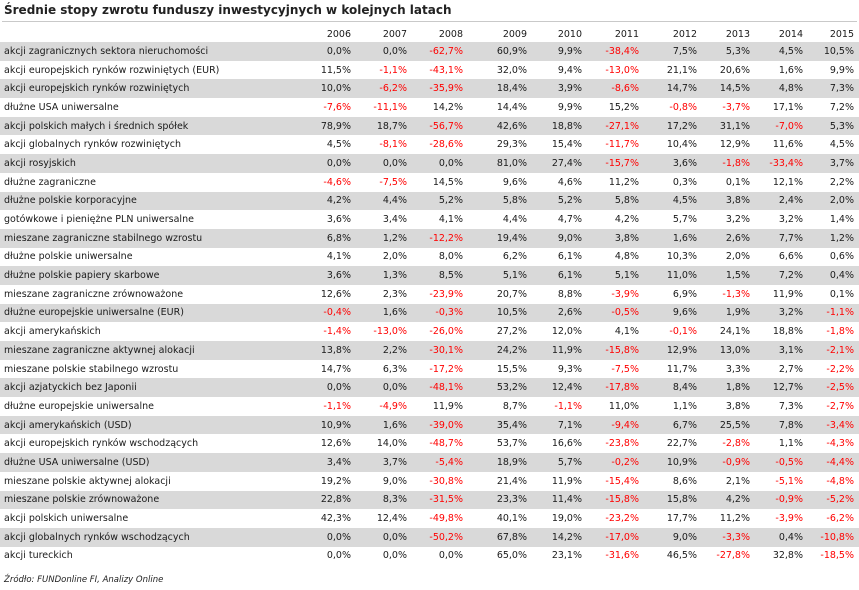 This screenshot has height=590, width=859. Describe the element at coordinates (790, 369) in the screenshot. I see `return-value: 2,7%` at that location.